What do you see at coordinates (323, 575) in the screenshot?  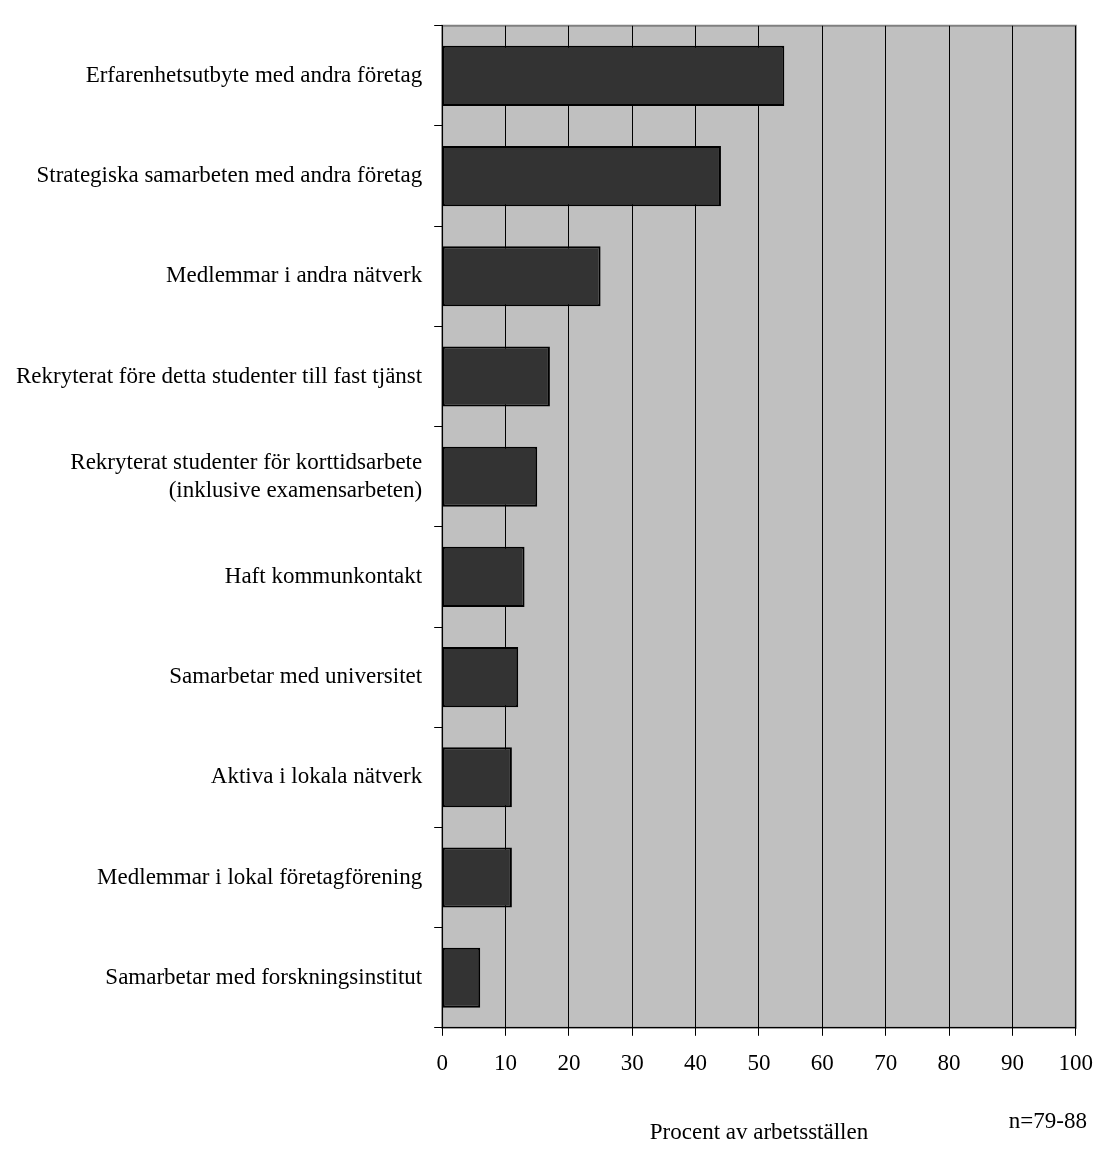 I see `y-tick-label: Haft kommunkontakt` at bounding box center [323, 575].